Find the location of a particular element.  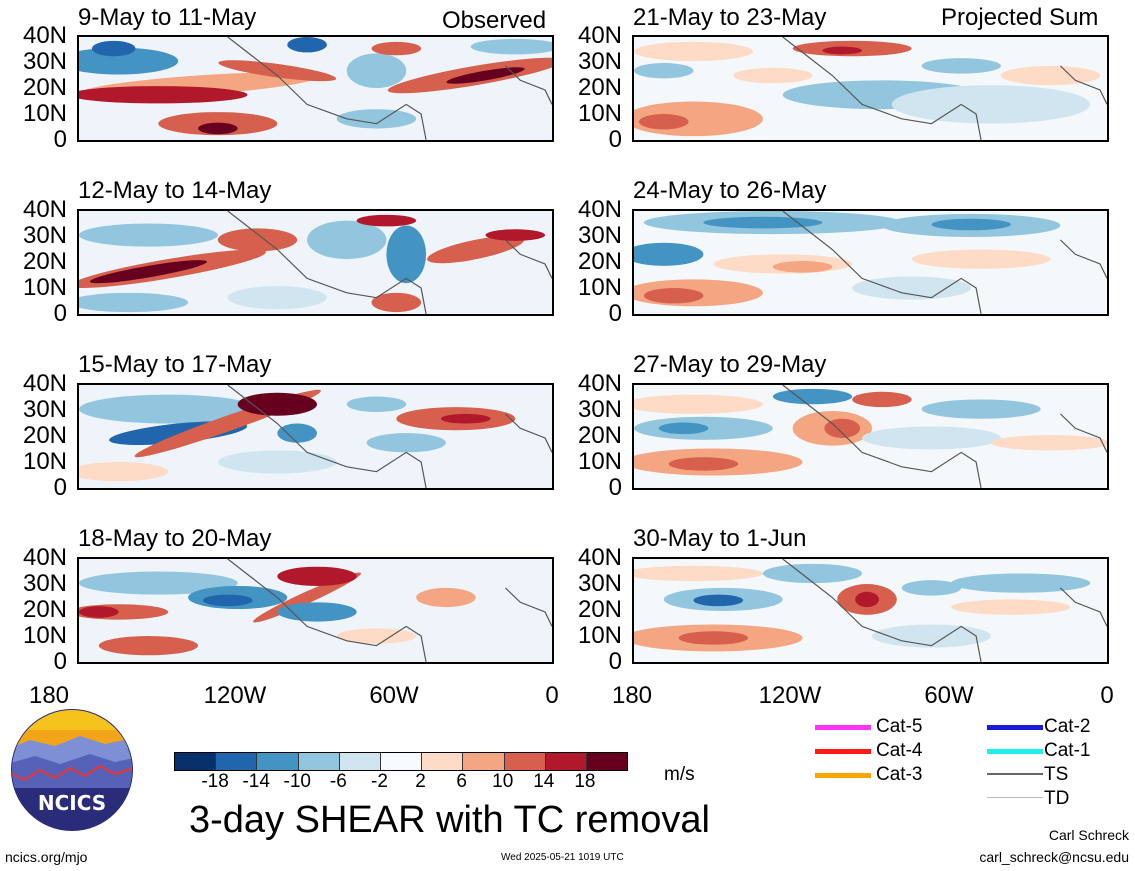

colorbar-unit: m/s is located at coordinates (679, 774).